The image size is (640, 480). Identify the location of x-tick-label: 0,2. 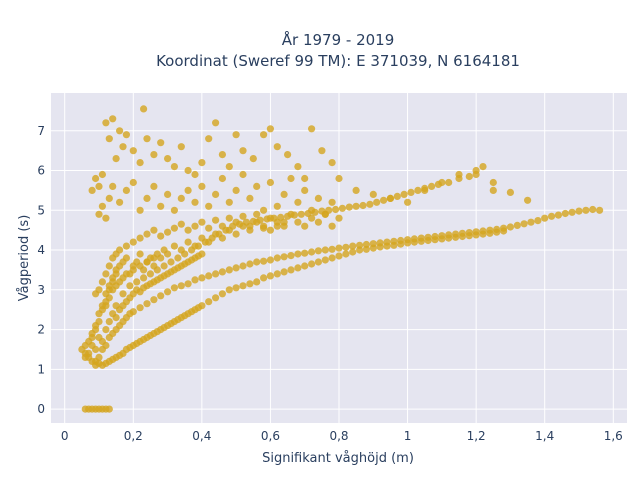
(133, 436).